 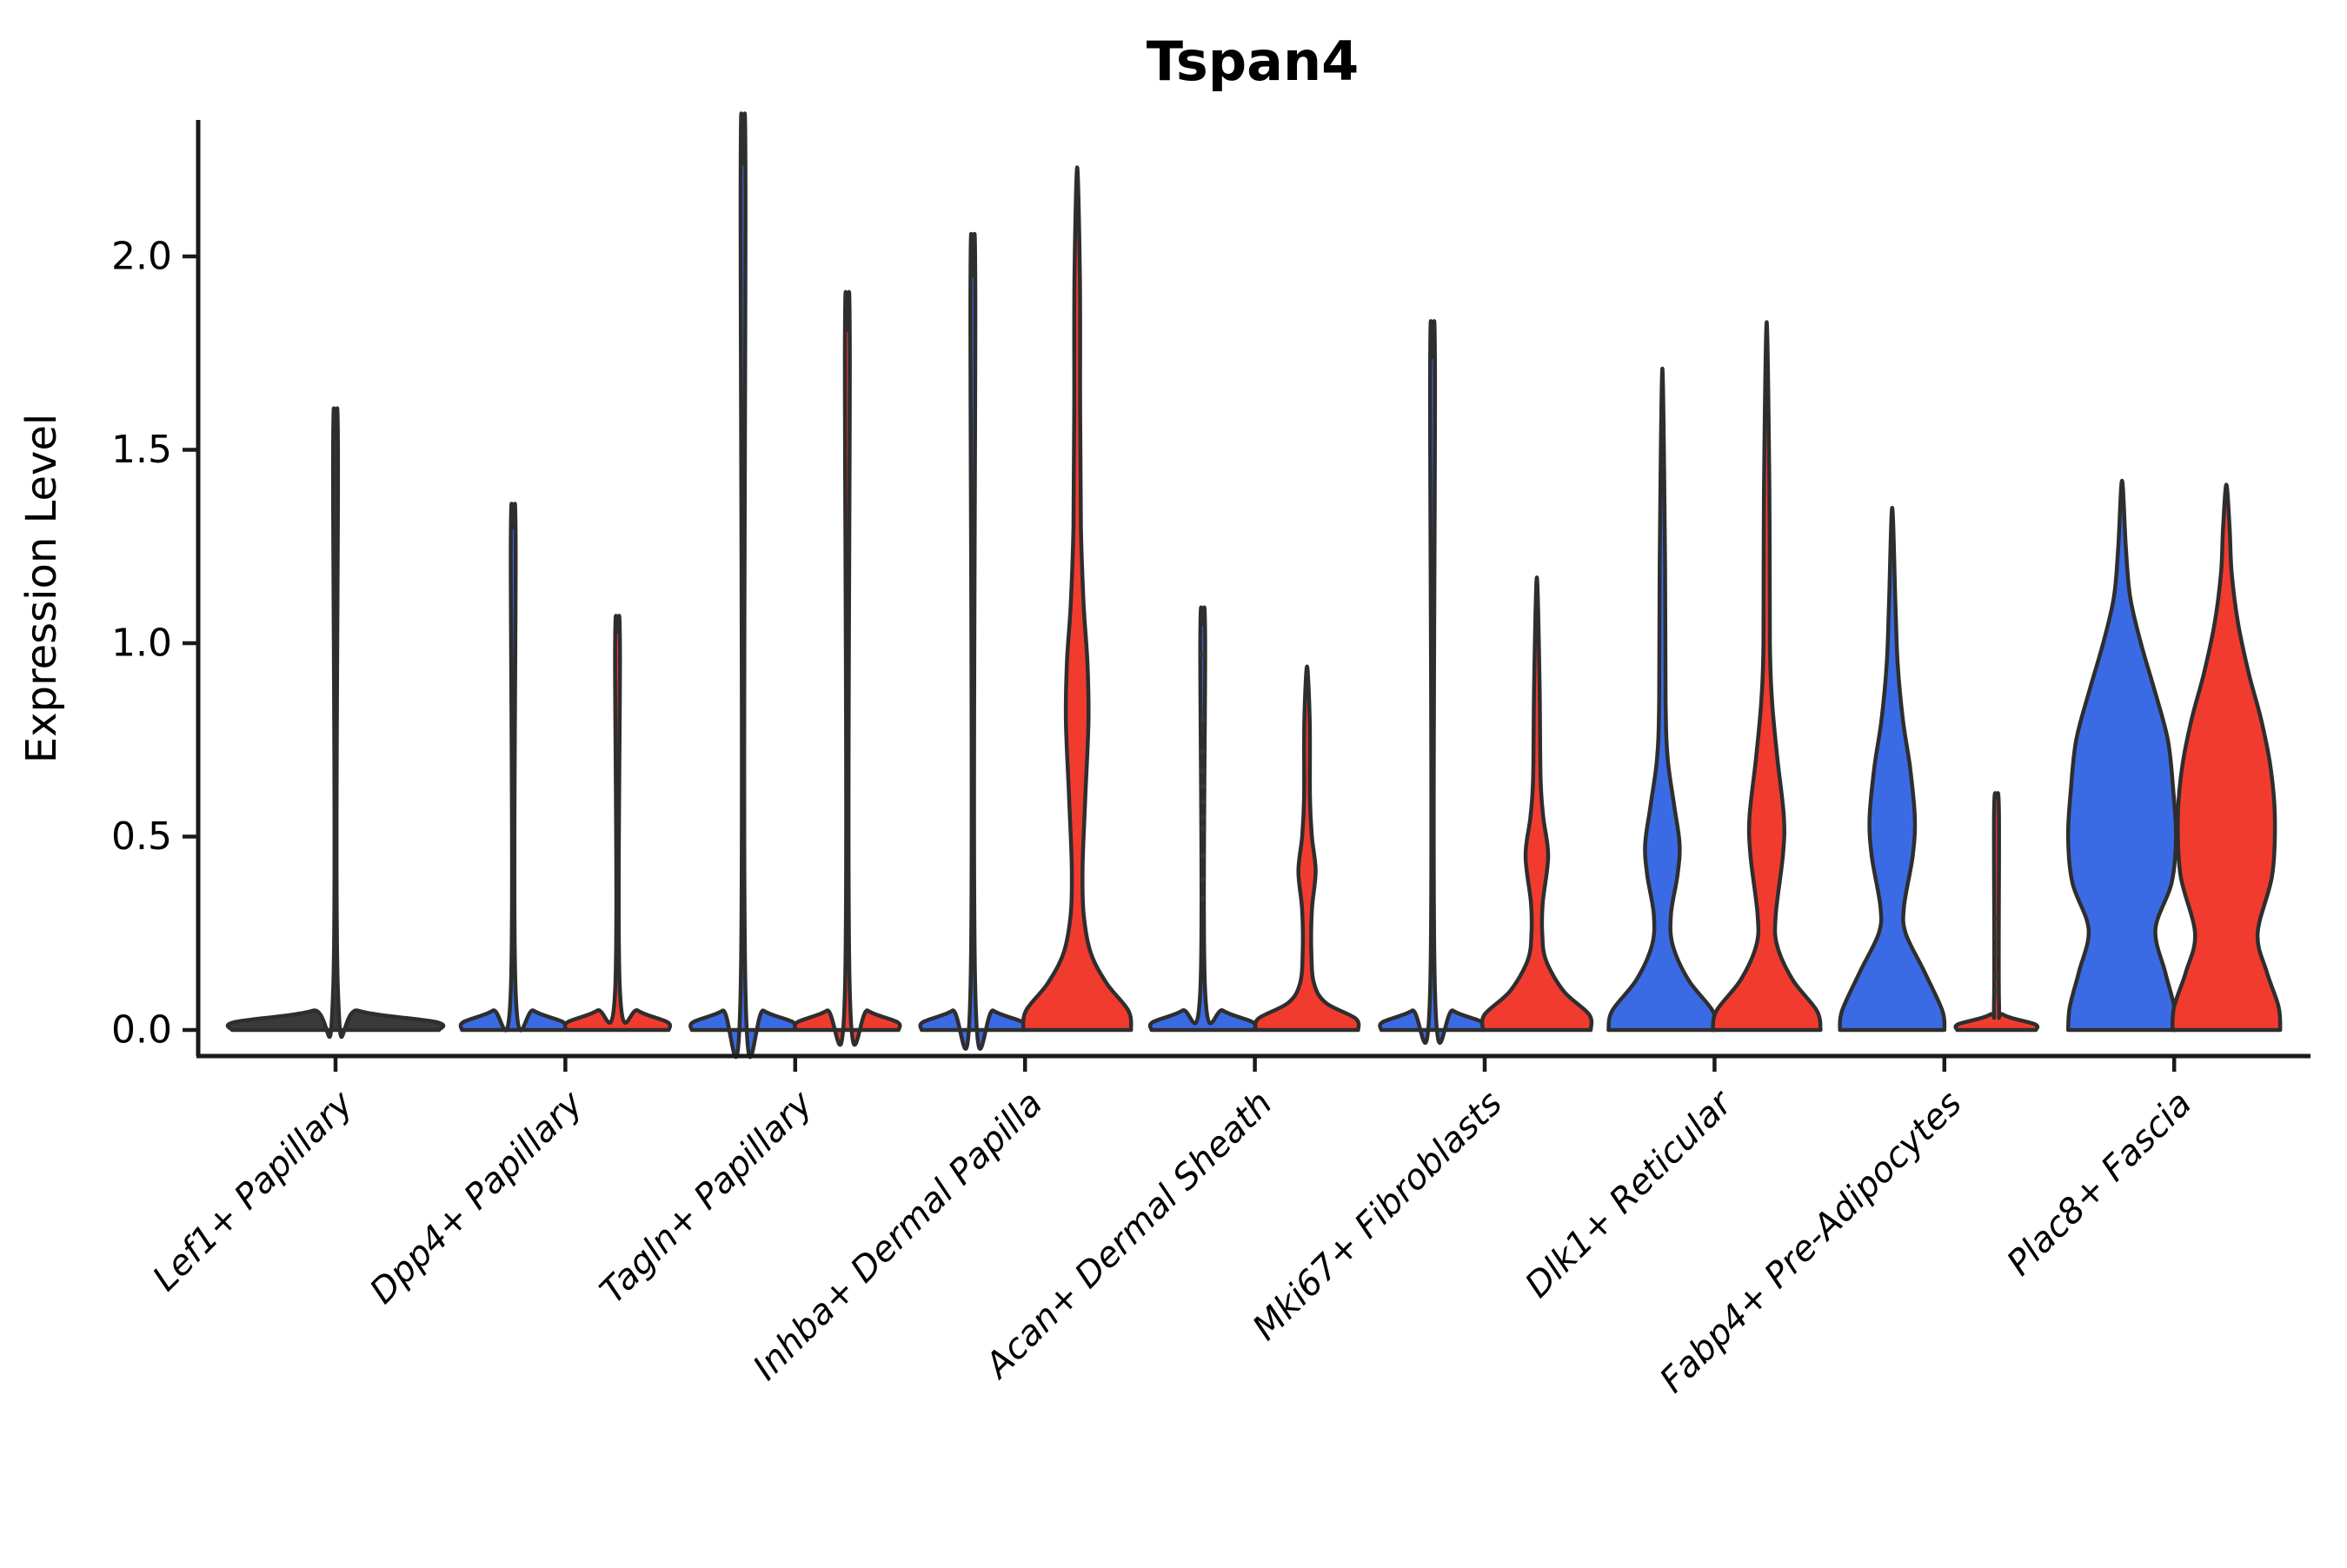 What do you see at coordinates (1537, 804) in the screenshot?
I see `violin-mki67-fibroblasts-b` at bounding box center [1537, 804].